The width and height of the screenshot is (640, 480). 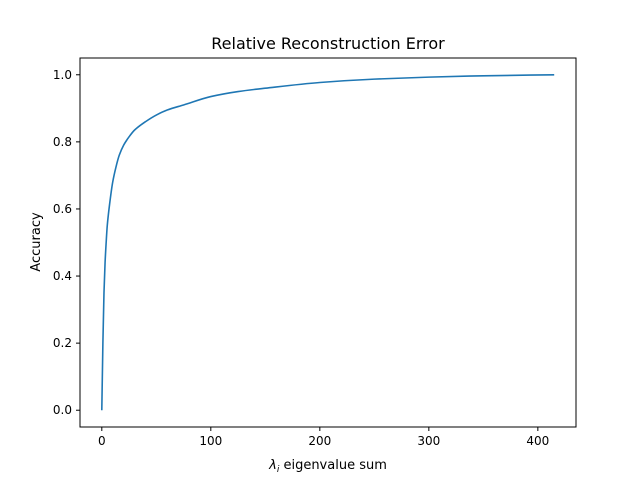 I want to click on x-axis-label: λi eigenvalue sum, so click(x=327, y=466).